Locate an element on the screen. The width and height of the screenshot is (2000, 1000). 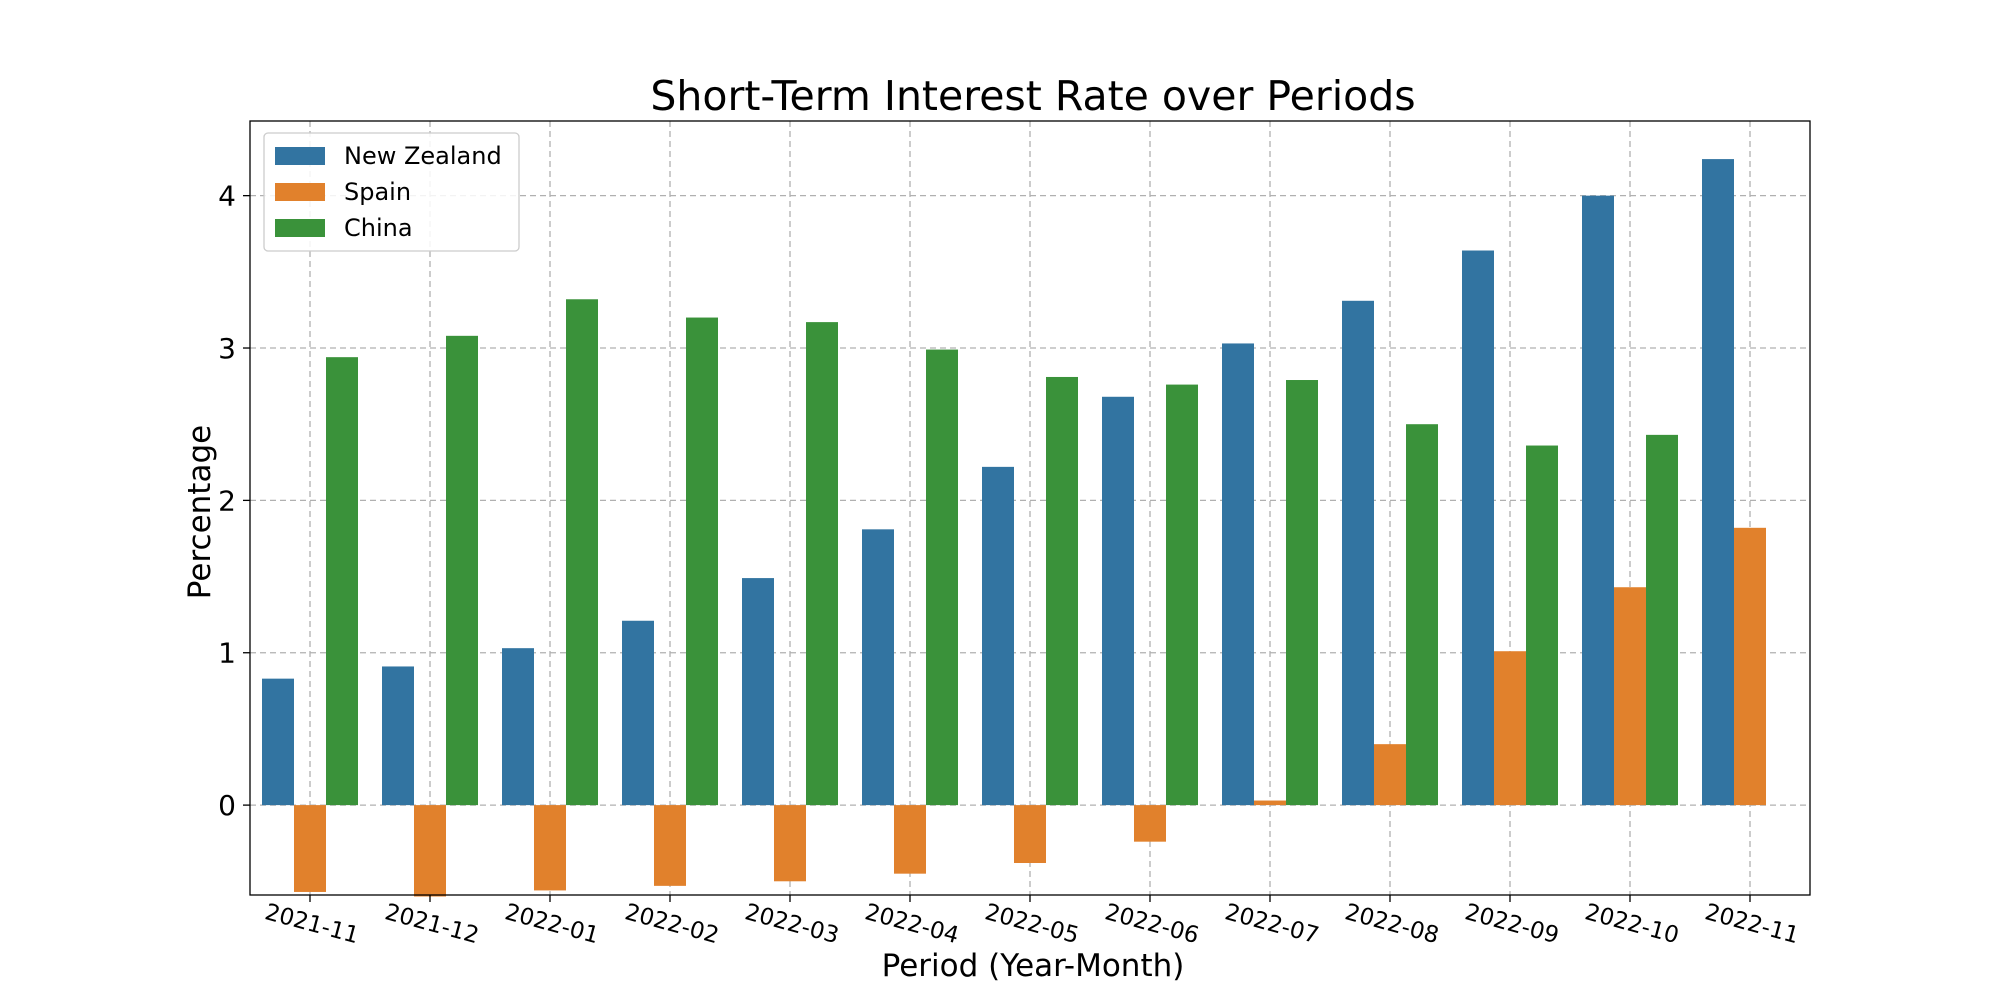
legend-label: Spain is located at coordinates (377, 192).